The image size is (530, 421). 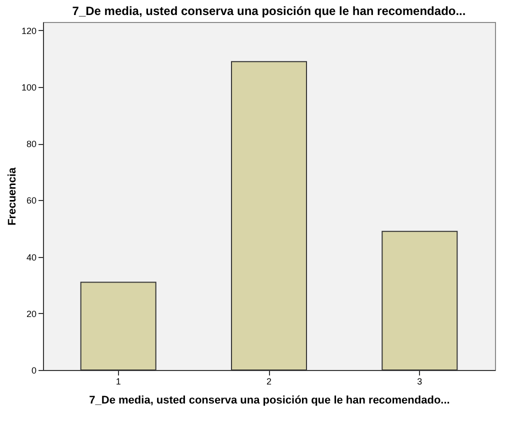 I want to click on y-tick-label: 60, so click(x=31, y=201).